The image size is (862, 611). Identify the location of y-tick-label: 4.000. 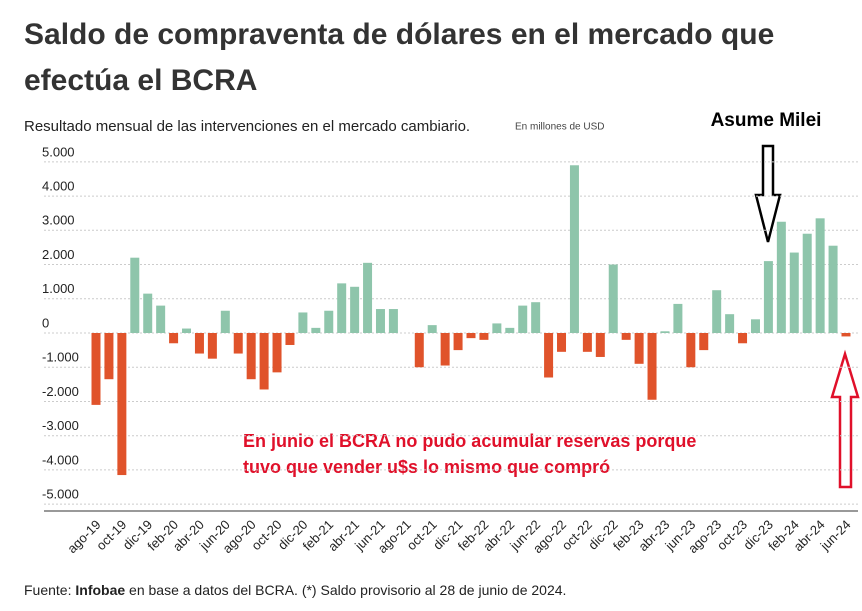
(58, 186).